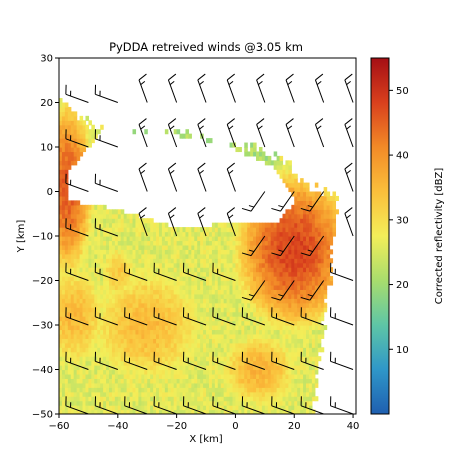 This screenshot has width=474, height=474. Describe the element at coordinates (399, 221) in the screenshot. I see `colorbar-ticks: 10 20 30 40 50` at that location.